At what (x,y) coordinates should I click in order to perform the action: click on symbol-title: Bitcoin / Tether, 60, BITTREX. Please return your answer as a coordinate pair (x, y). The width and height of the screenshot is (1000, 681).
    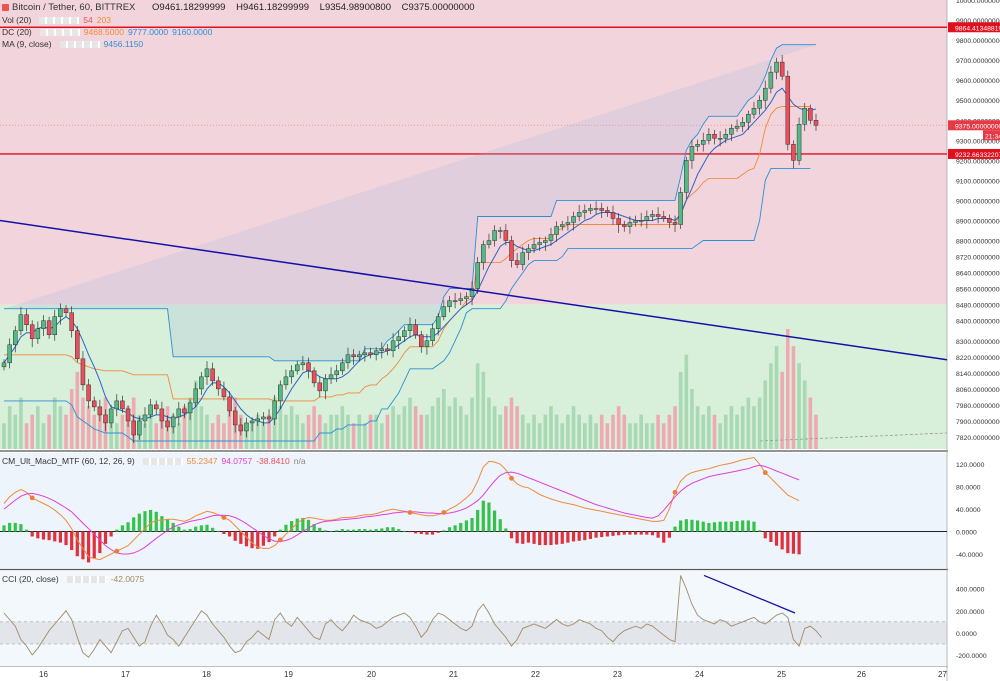
    Looking at the image, I should click on (74, 7).